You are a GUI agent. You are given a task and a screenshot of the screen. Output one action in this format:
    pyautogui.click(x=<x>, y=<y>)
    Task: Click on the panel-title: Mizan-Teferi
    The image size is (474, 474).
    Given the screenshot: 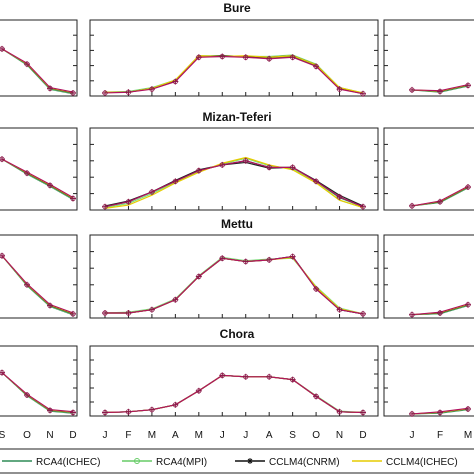 What is the action you would take?
    pyautogui.click(x=236, y=117)
    